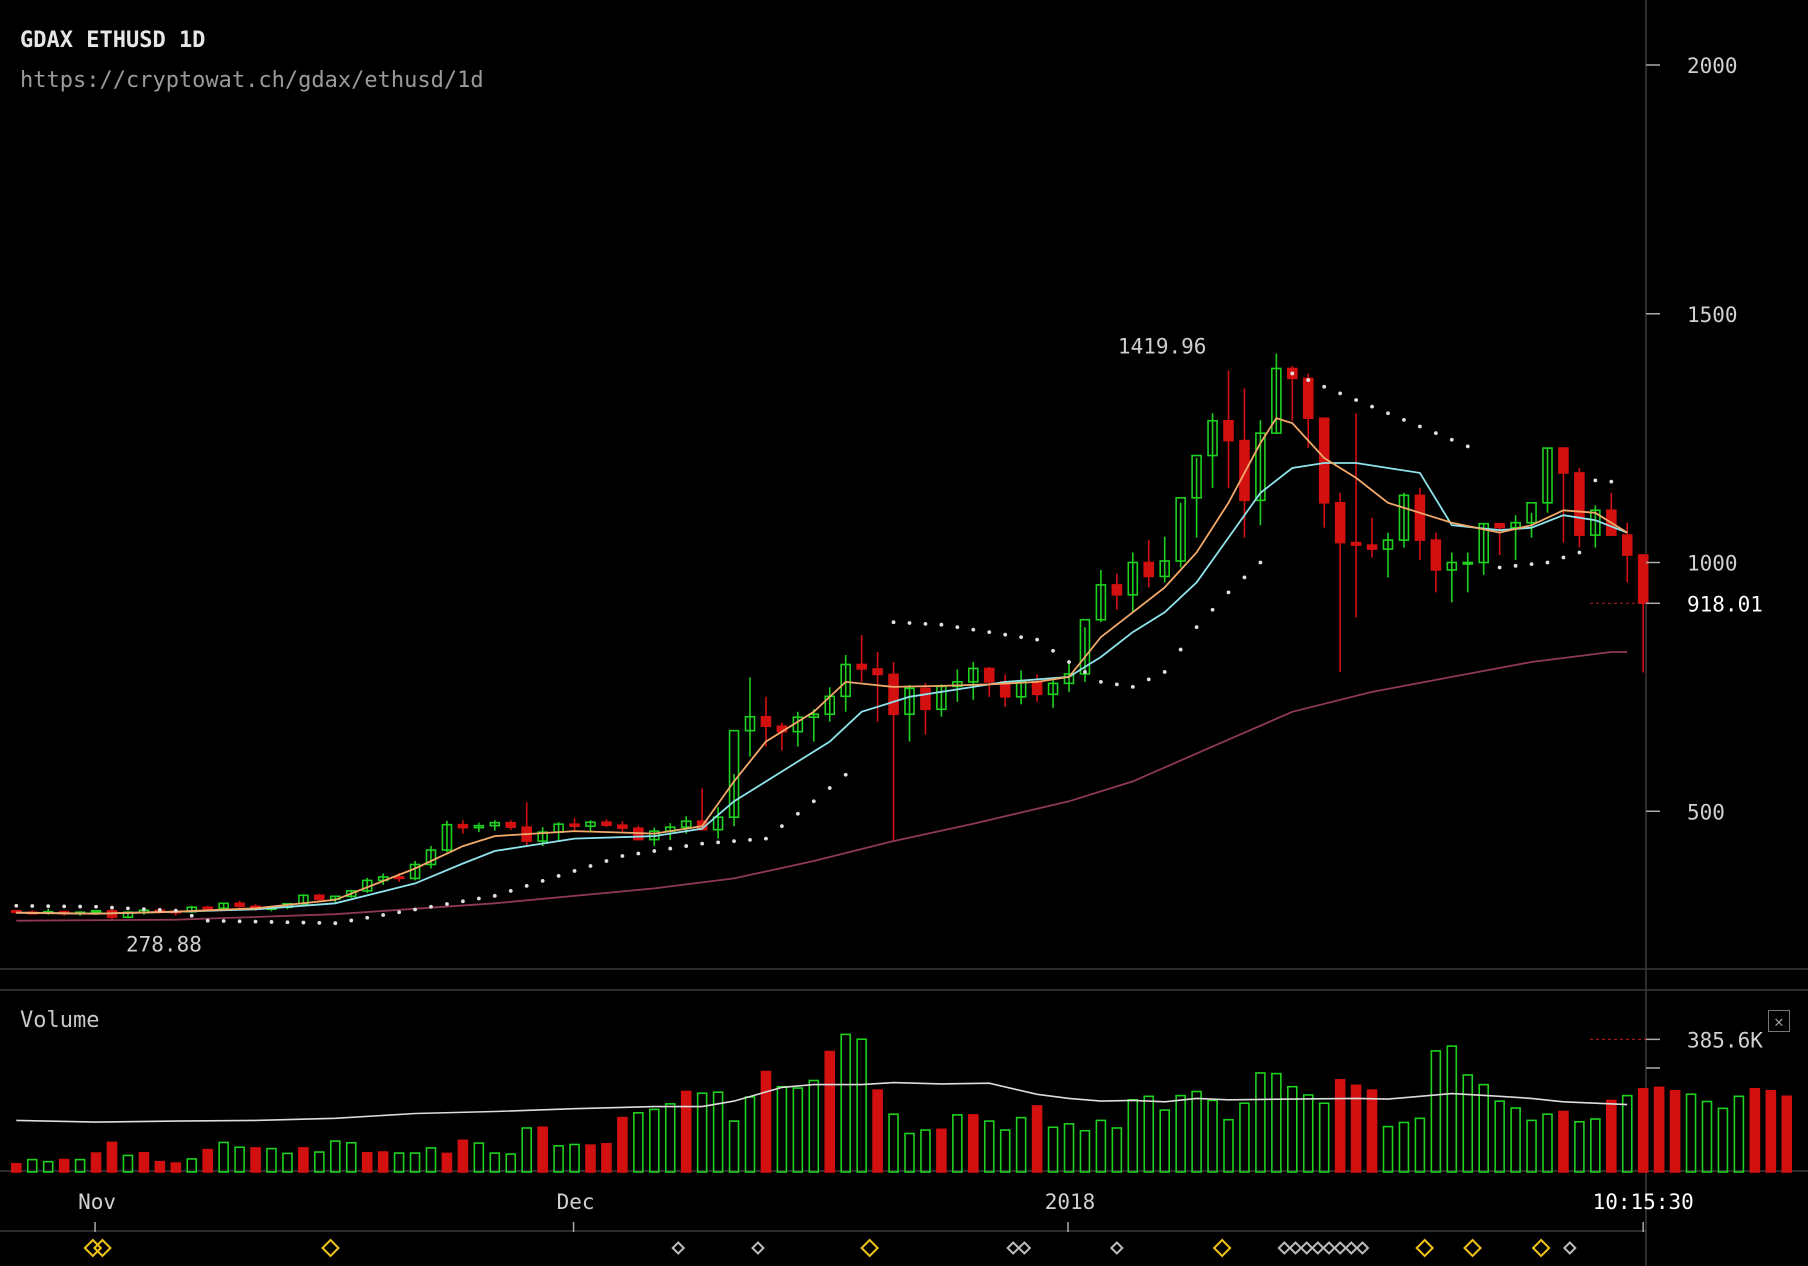 The width and height of the screenshot is (1808, 1266). Describe the element at coordinates (252, 80) in the screenshot. I see `chart-url: https://cryptowat.ch/gdax/ethusd/1d` at that location.